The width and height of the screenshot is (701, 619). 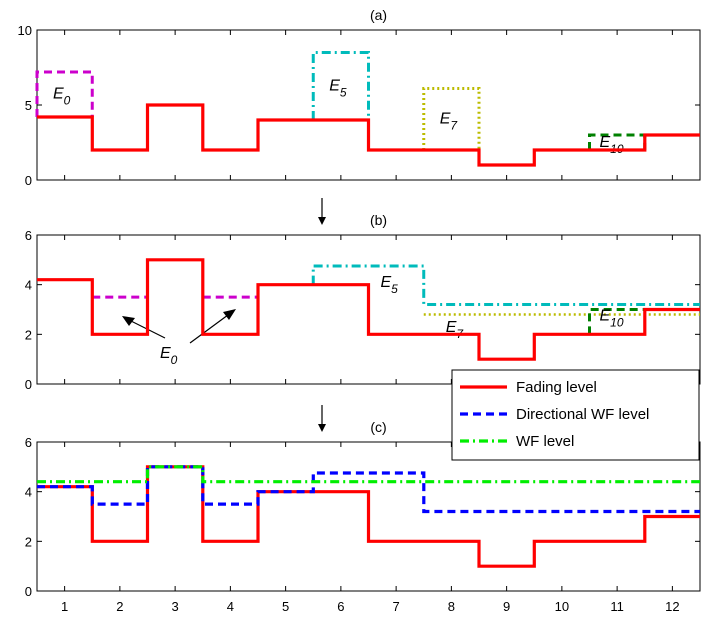 What do you see at coordinates (230, 606) in the screenshot?
I see `x-tick-label: 4` at bounding box center [230, 606].